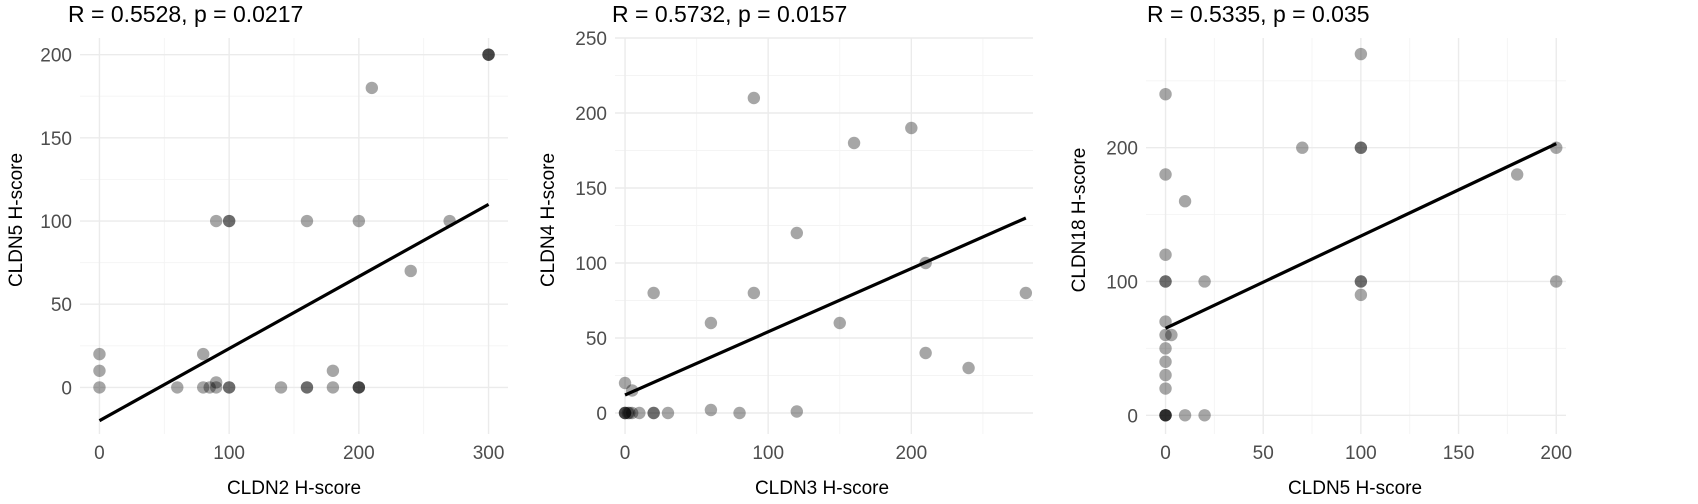  Describe the element at coordinates (185, 14) in the screenshot. I see `panel-title: R = 0.5528, p = 0.0217` at that location.